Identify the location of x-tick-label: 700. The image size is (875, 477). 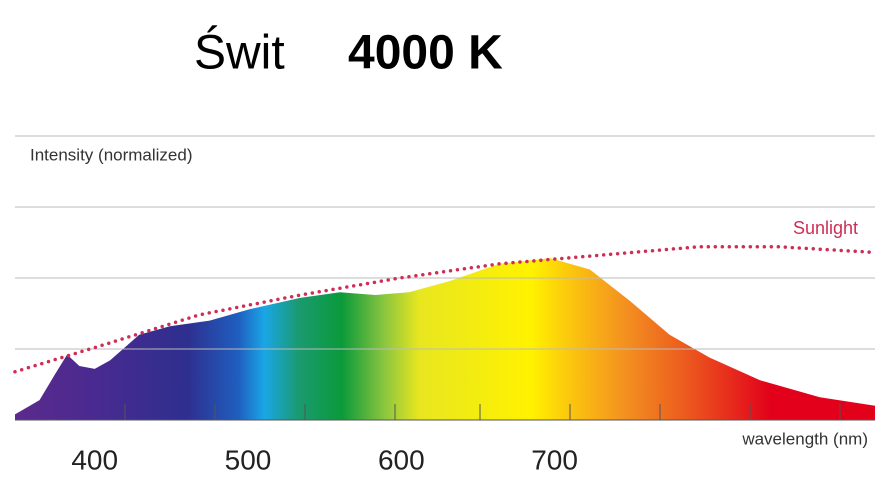
(554, 459).